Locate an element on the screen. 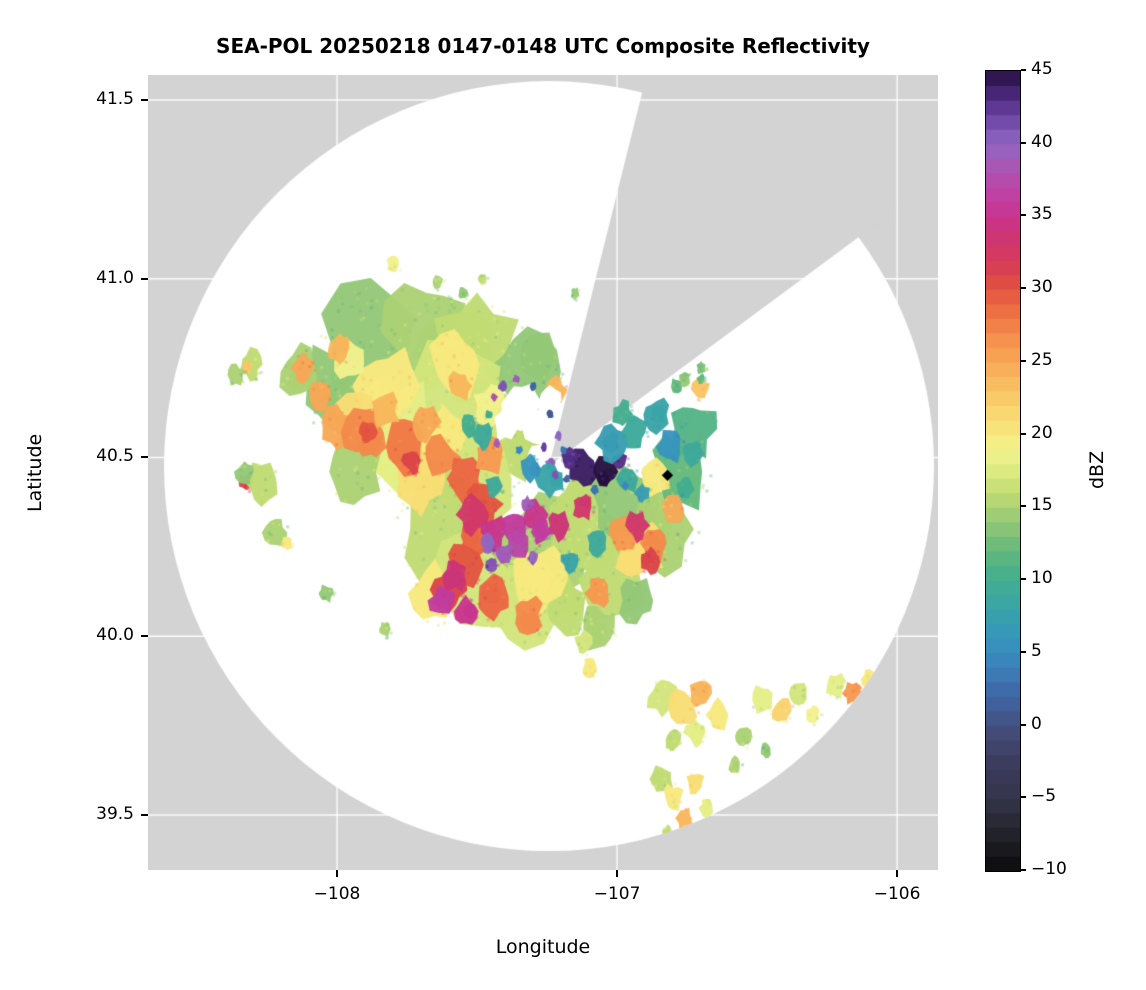 The height and width of the screenshot is (990, 1146). x-axis-label: Longitude is located at coordinates (543, 947).